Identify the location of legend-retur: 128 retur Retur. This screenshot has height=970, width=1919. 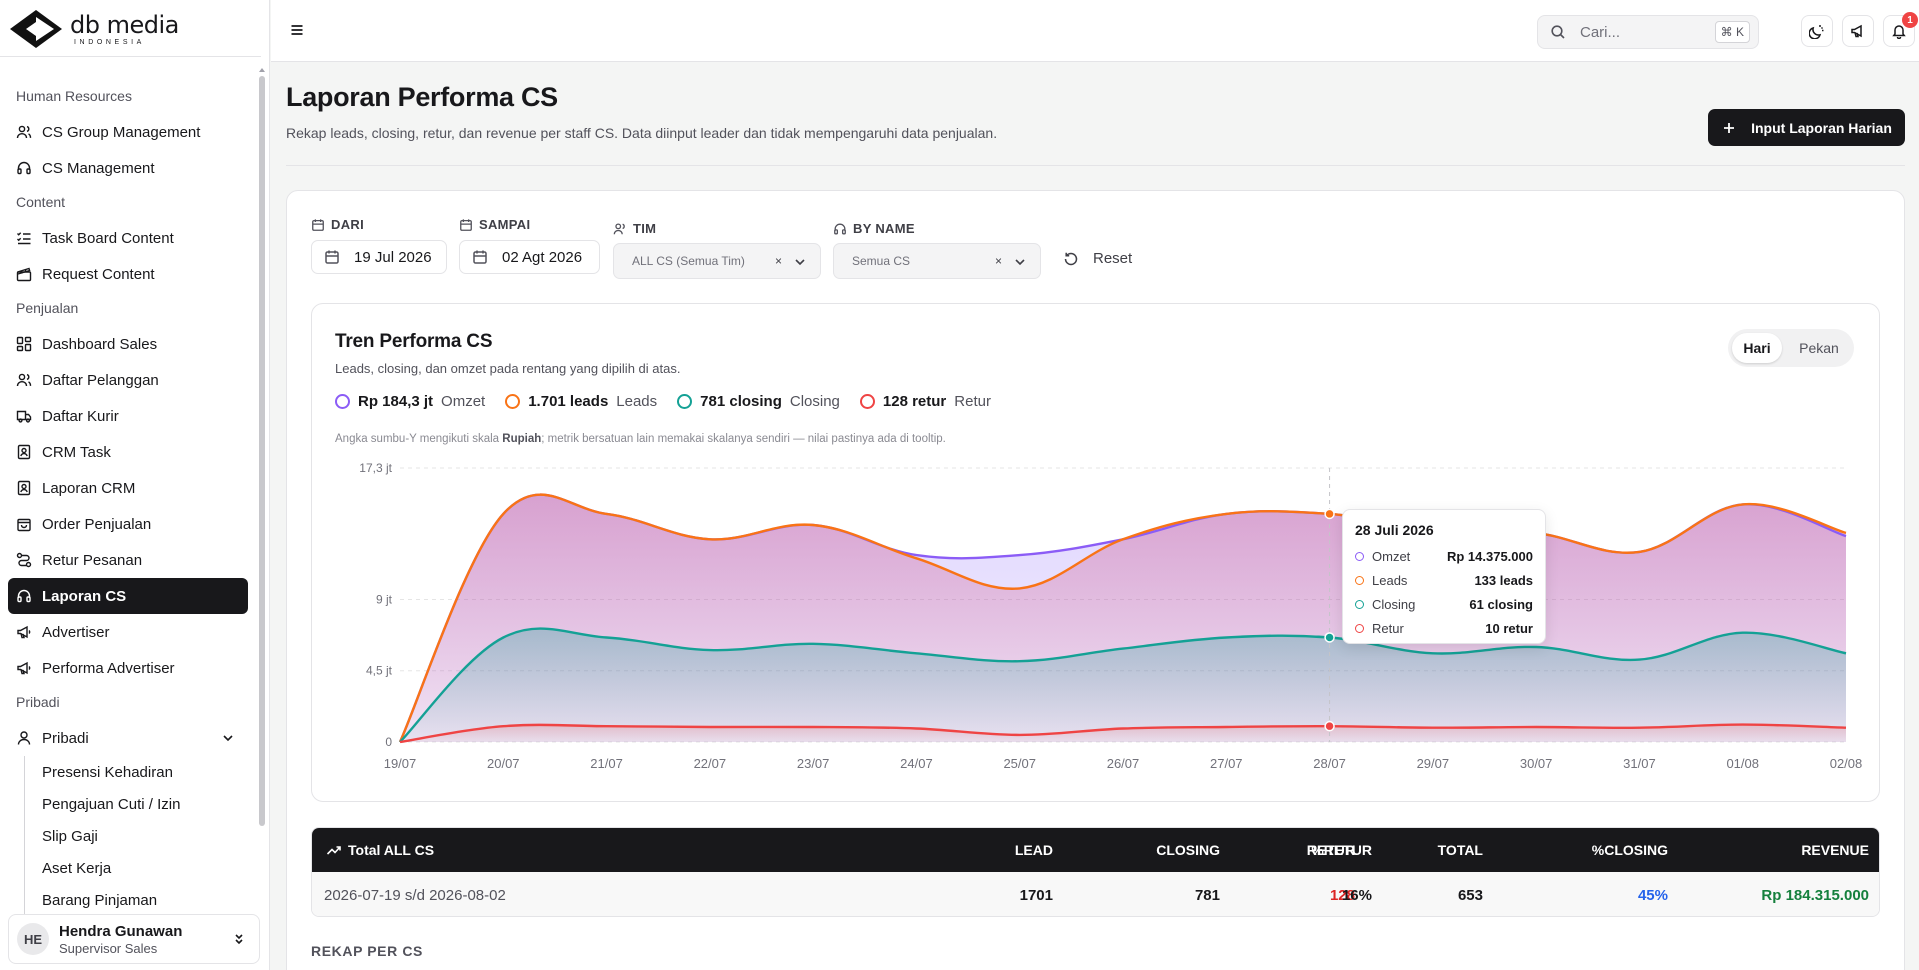
(925, 401).